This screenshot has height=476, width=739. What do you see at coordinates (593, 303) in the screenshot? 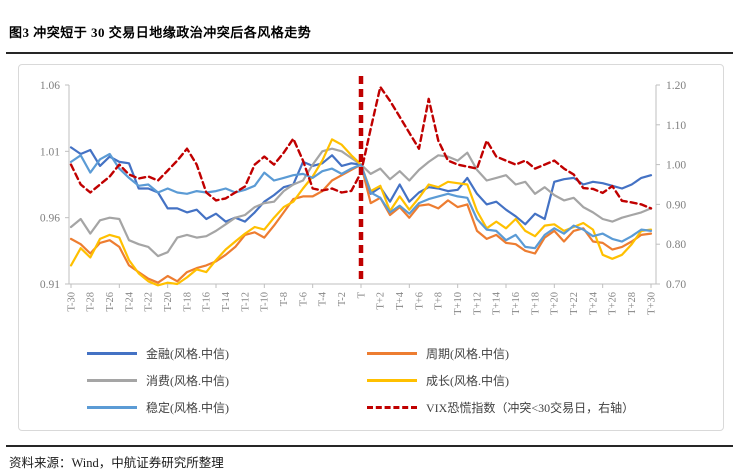
I see `svg-text: T+24` at bounding box center [593, 303].